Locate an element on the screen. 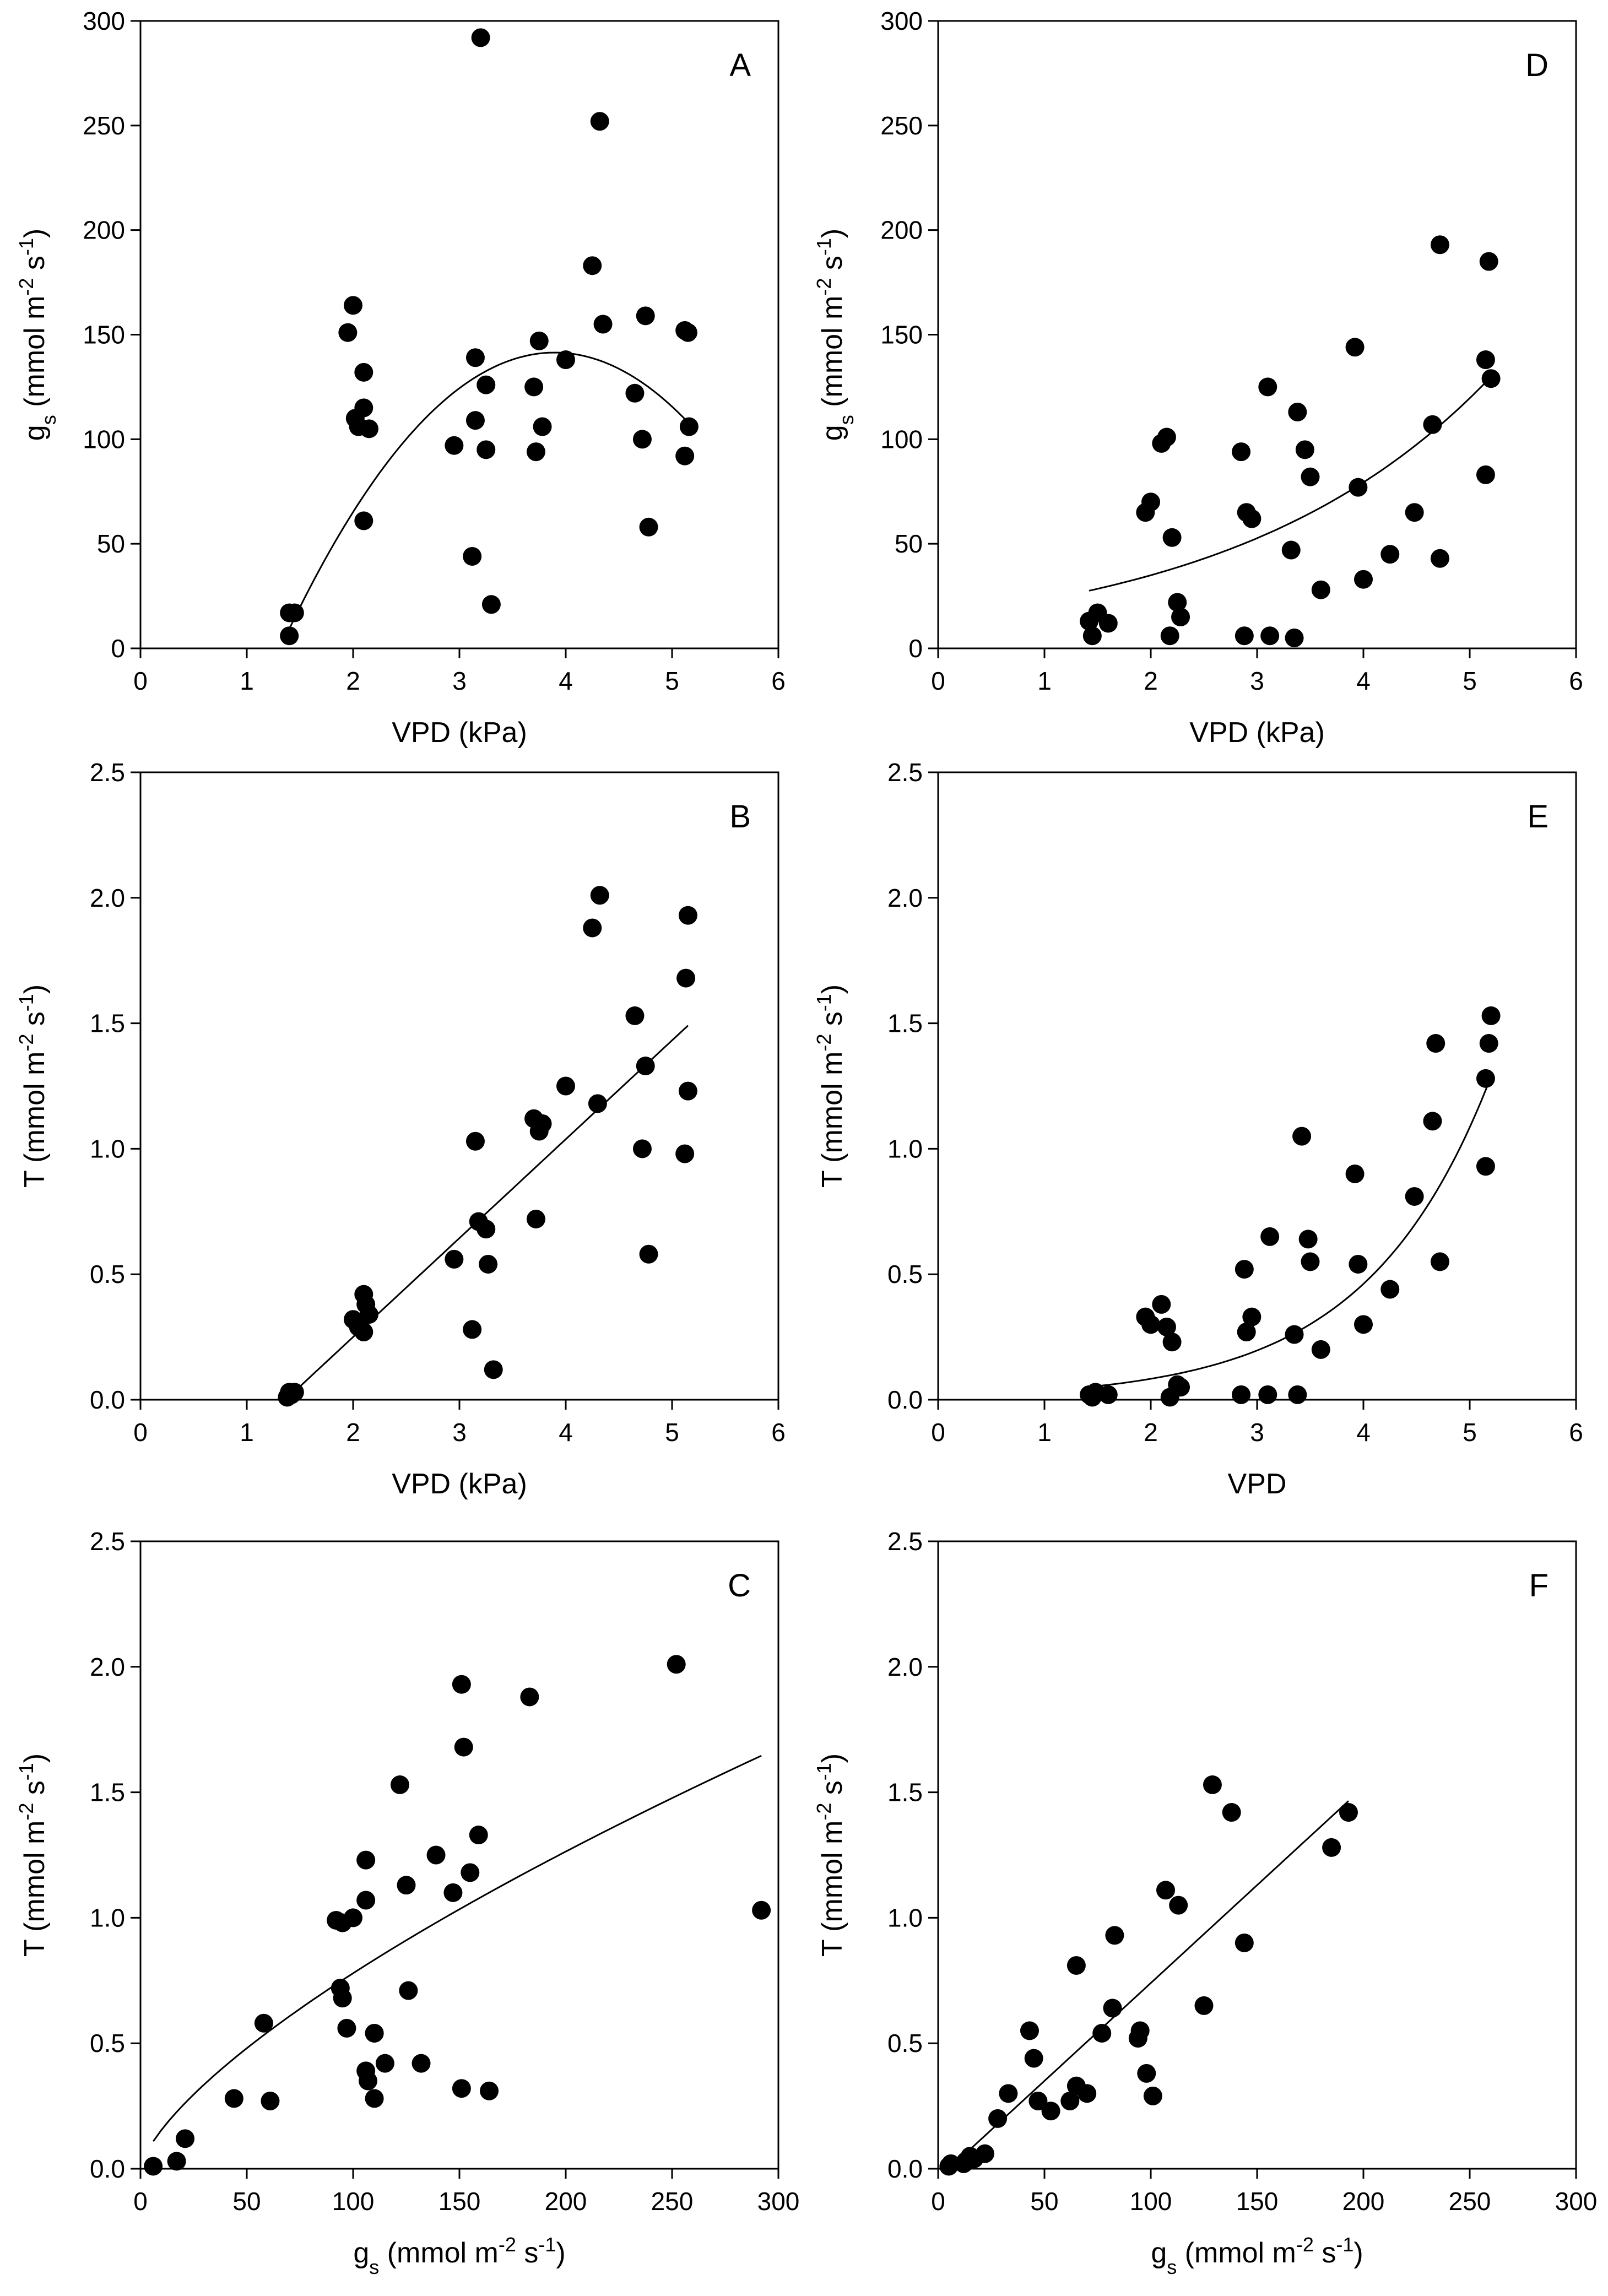 Image resolution: width=1608 pixels, height=2296 pixels. x-axis-label: gs (mmol m-2 s-1) is located at coordinates (1257, 2255).